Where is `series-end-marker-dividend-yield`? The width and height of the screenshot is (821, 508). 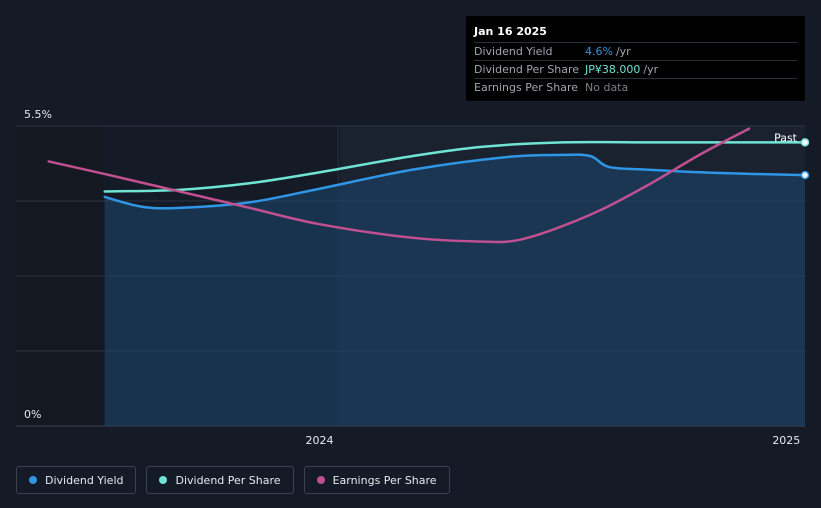
series-end-marker-dividend-yield is located at coordinates (805, 175).